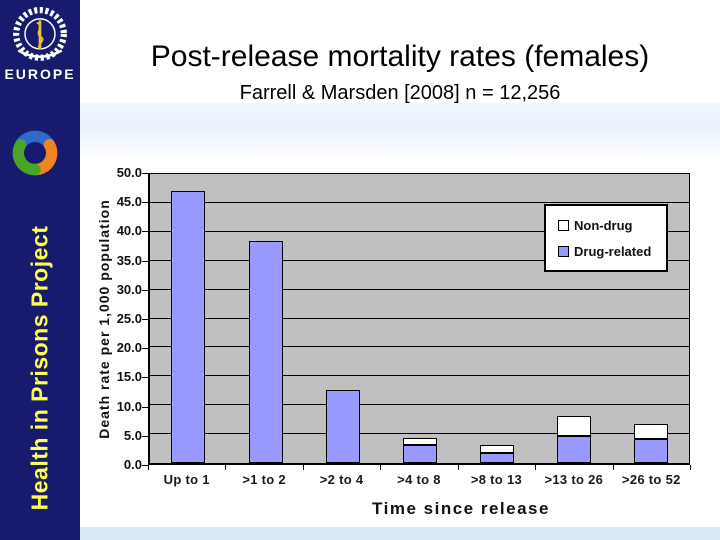 The image size is (720, 540). Describe the element at coordinates (129, 231) in the screenshot. I see `y-axis-tick-label: 40.0` at that location.